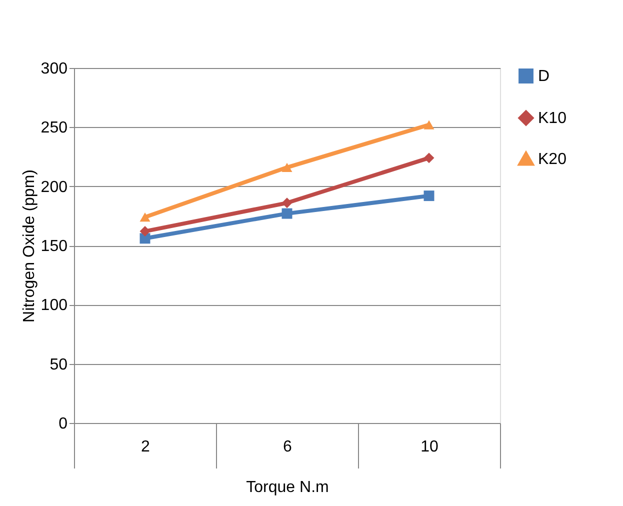 The width and height of the screenshot is (623, 506). I want to click on legend-label: K10, so click(552, 118).